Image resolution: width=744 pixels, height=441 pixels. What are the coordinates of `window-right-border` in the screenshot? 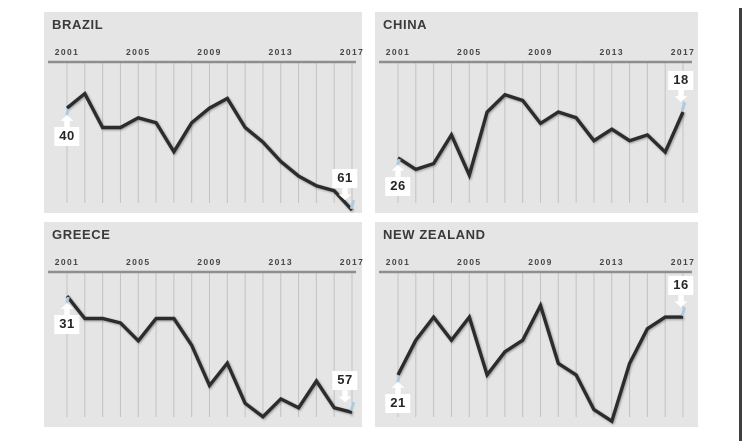 It's located at (740, 224).